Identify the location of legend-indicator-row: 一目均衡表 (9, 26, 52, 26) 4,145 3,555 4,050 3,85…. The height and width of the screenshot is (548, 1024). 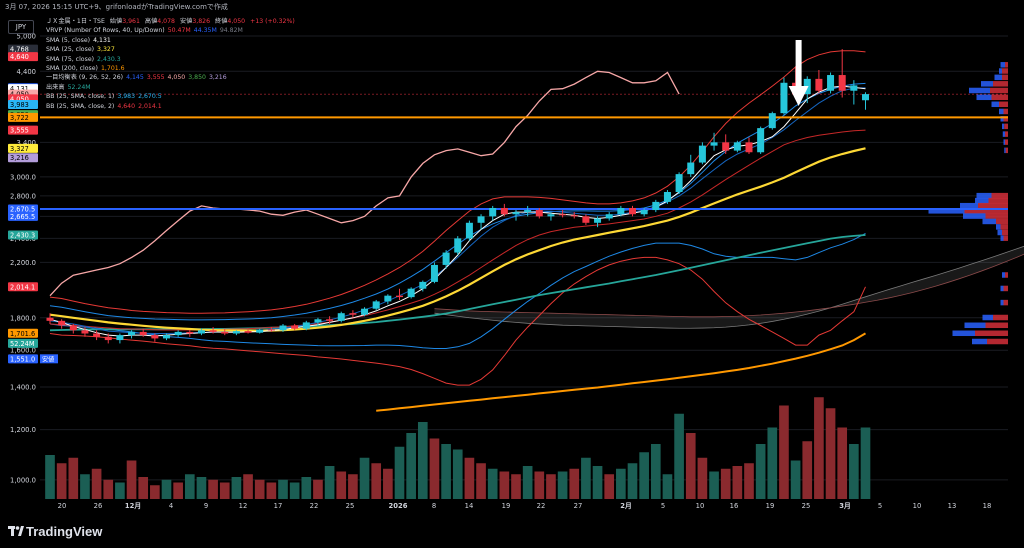
(170, 77).